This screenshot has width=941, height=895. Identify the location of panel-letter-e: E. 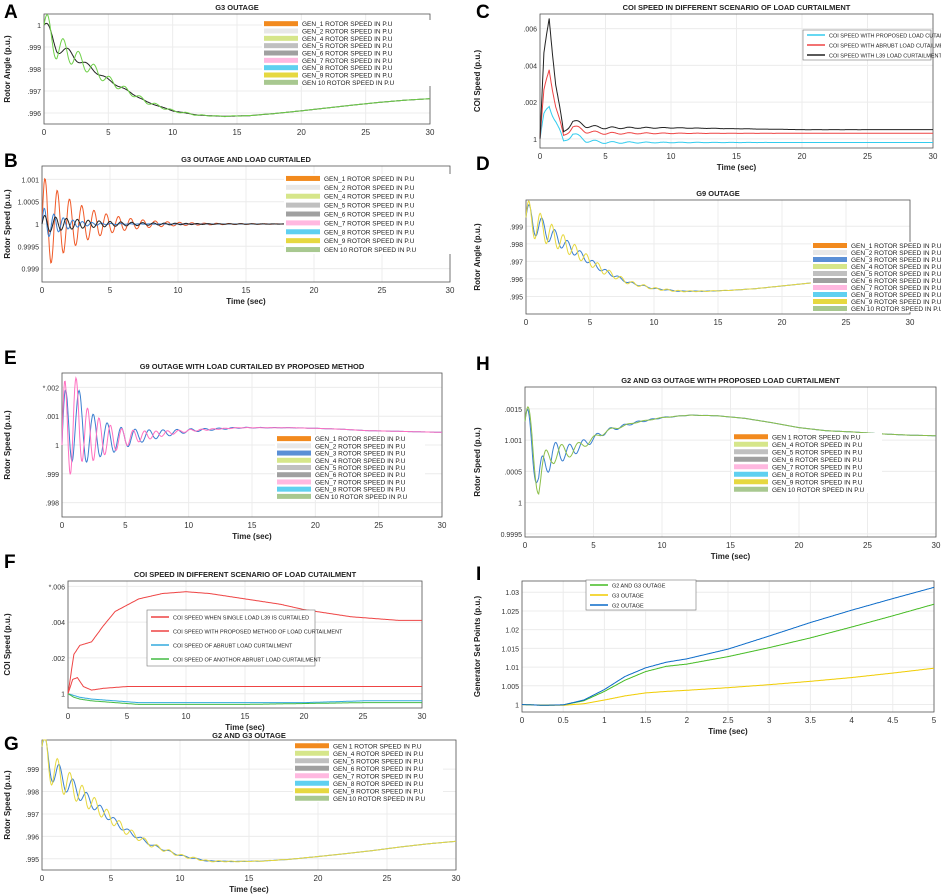
(10, 358).